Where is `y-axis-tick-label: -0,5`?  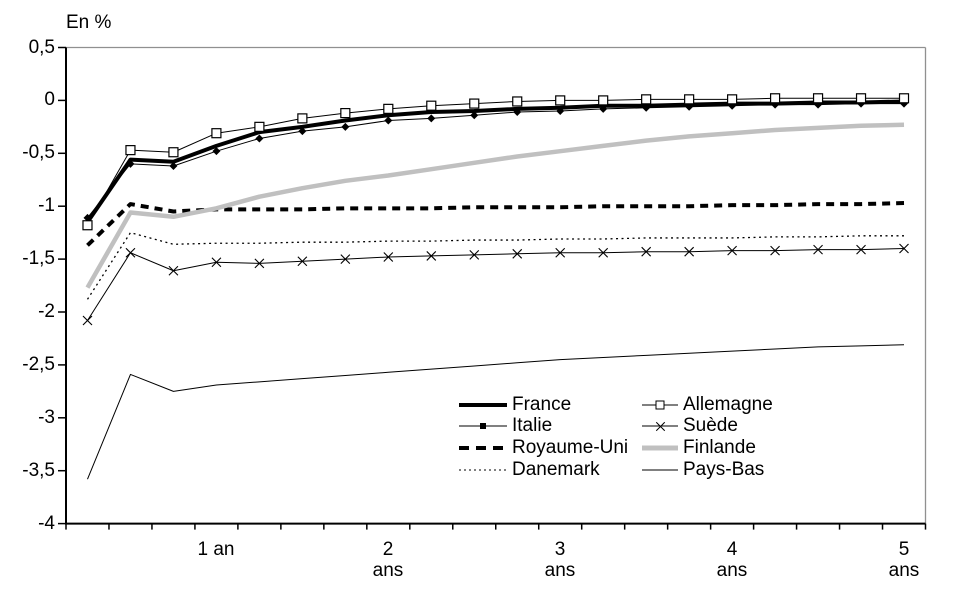 y-axis-tick-label: -0,5 is located at coordinates (38, 152).